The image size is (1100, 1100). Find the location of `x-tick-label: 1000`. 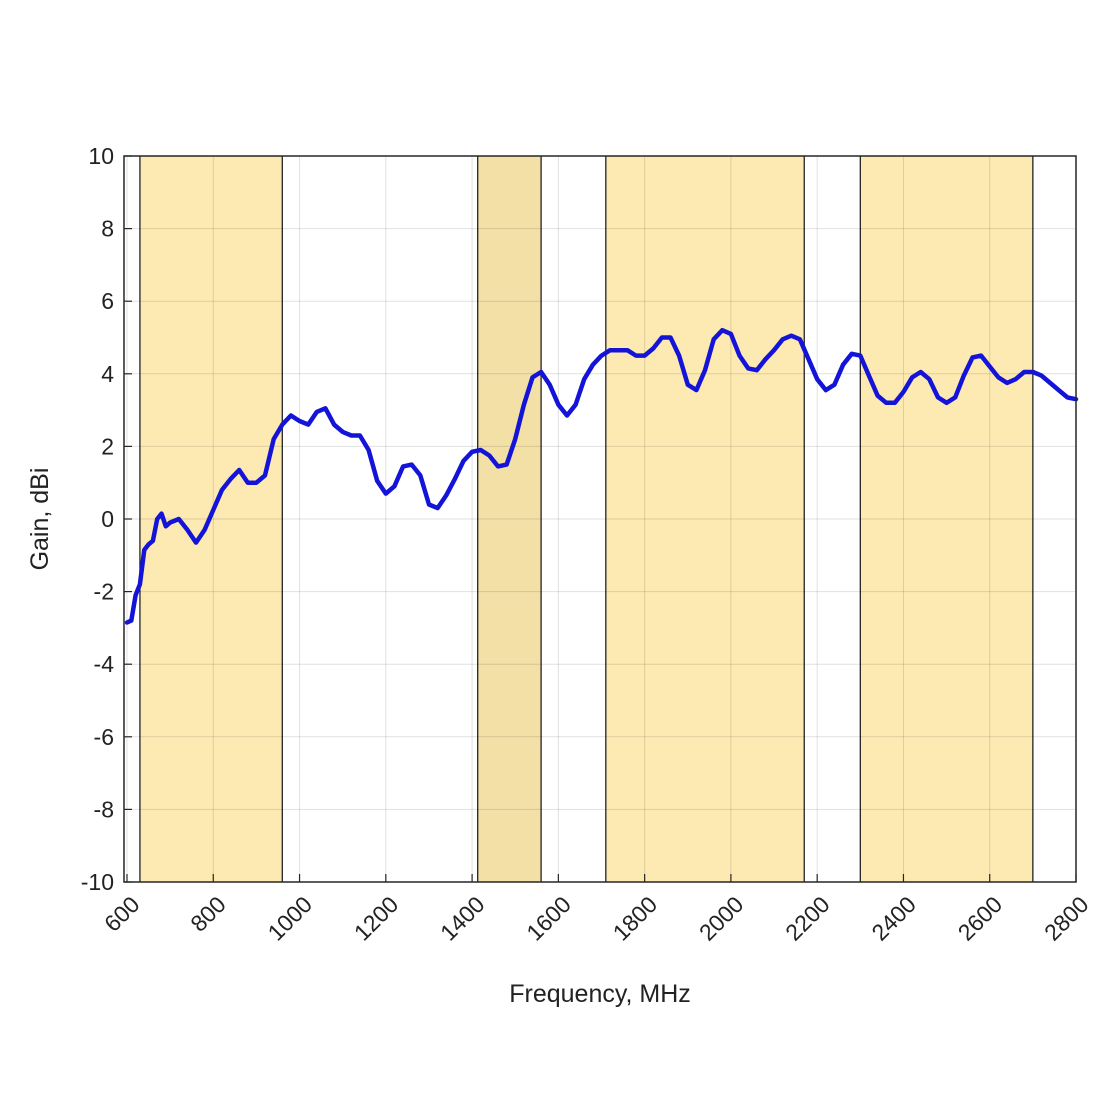

x-tick-label: 1000 is located at coordinates (290, 918).